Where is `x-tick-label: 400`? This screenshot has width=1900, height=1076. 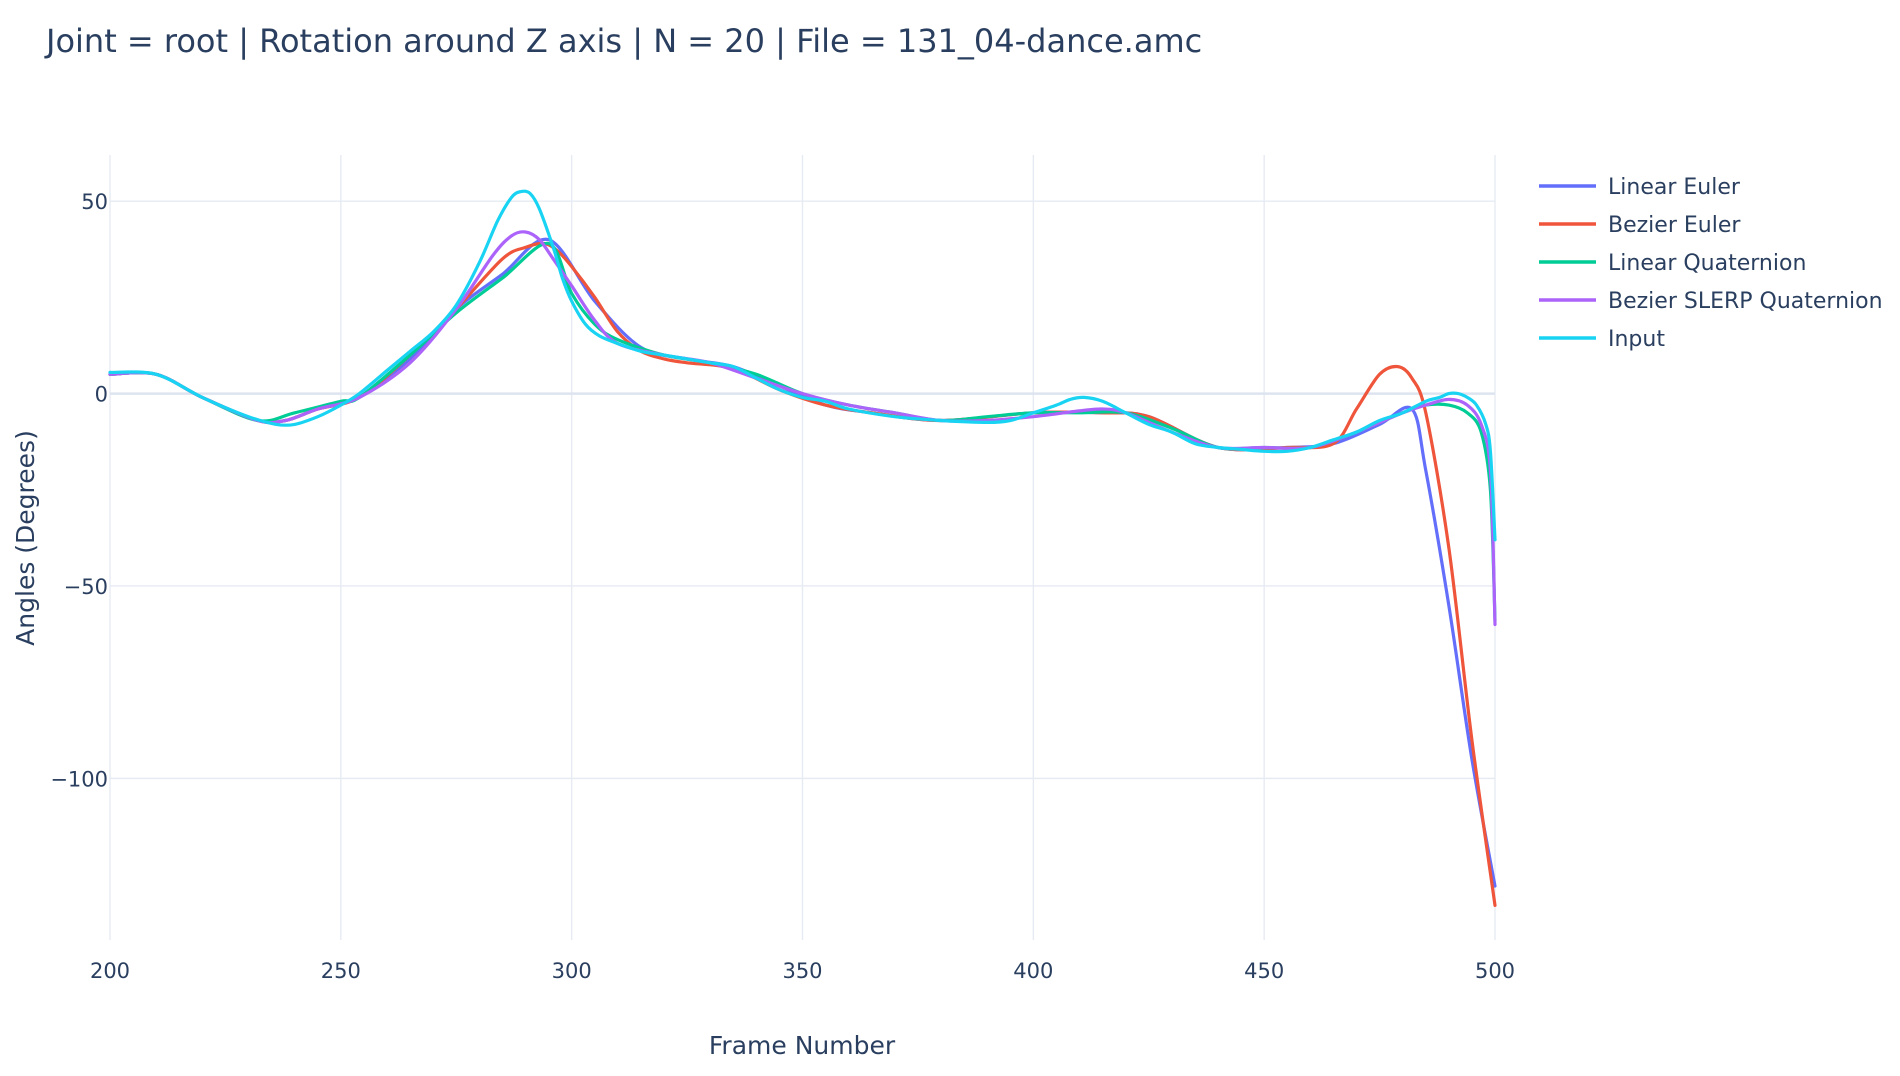
x-tick-label: 400 is located at coordinates (1033, 971).